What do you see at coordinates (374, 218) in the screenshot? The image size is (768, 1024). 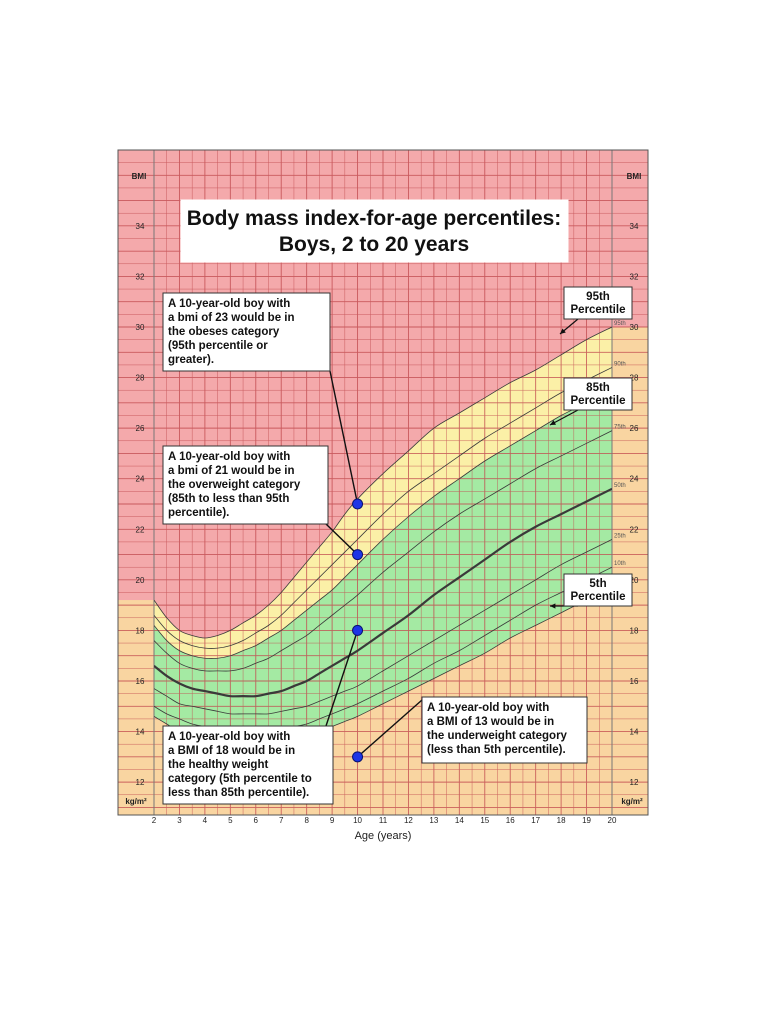 I see `chart-title-line-1: Body mass index-for-age percentiles:` at bounding box center [374, 218].